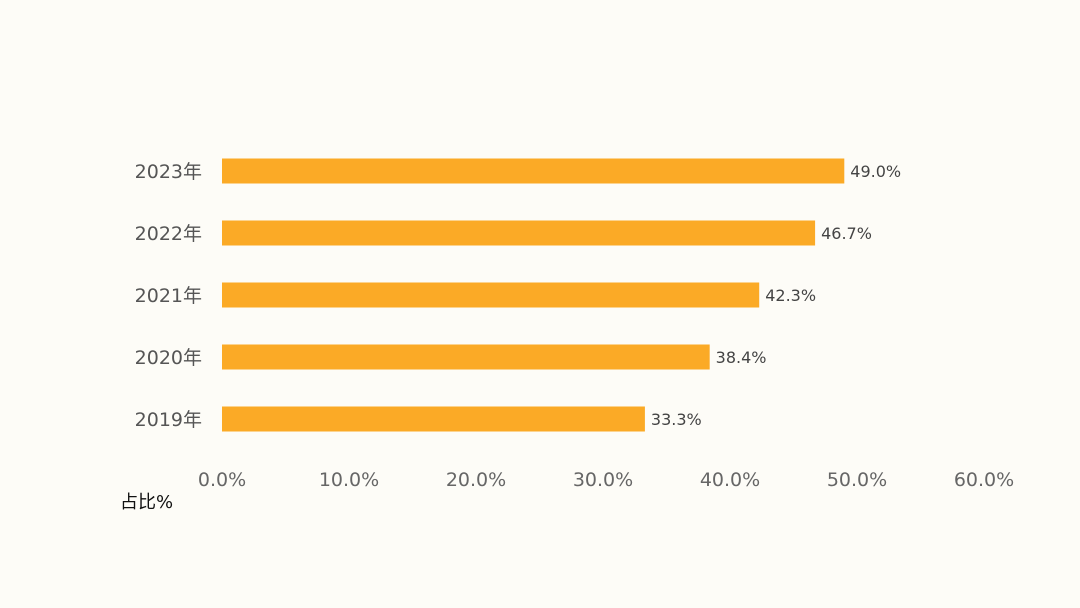 This screenshot has height=608, width=1080. I want to click on category-label-2: 2021年, so click(168, 296).